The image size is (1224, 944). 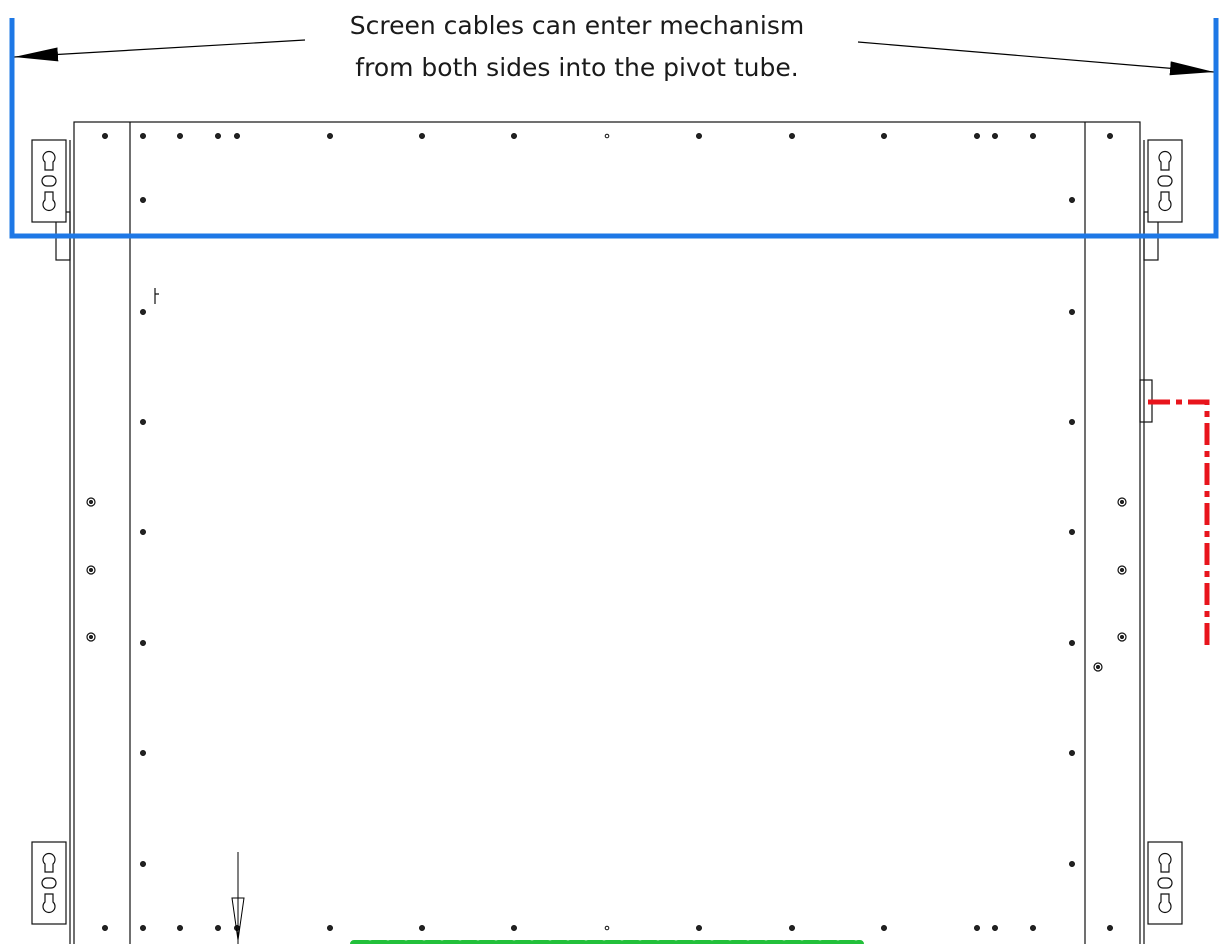 I want to click on cable-path-red, so click(x=1179, y=522).